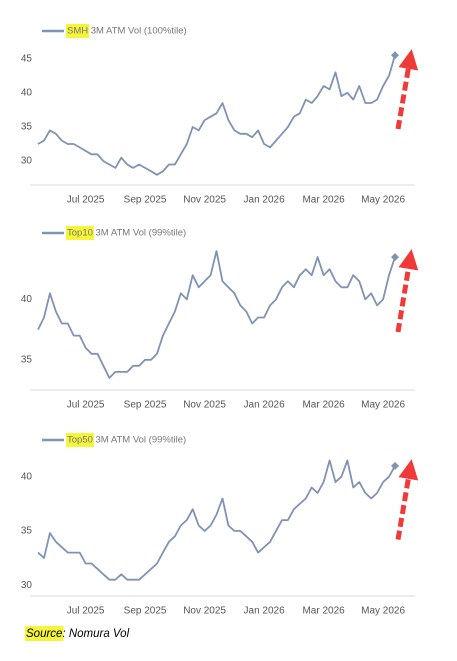 The height and width of the screenshot is (661, 457). Describe the element at coordinates (126, 233) in the screenshot. I see `legend-label: Top10 3M ATM Vol (99%tile)` at that location.